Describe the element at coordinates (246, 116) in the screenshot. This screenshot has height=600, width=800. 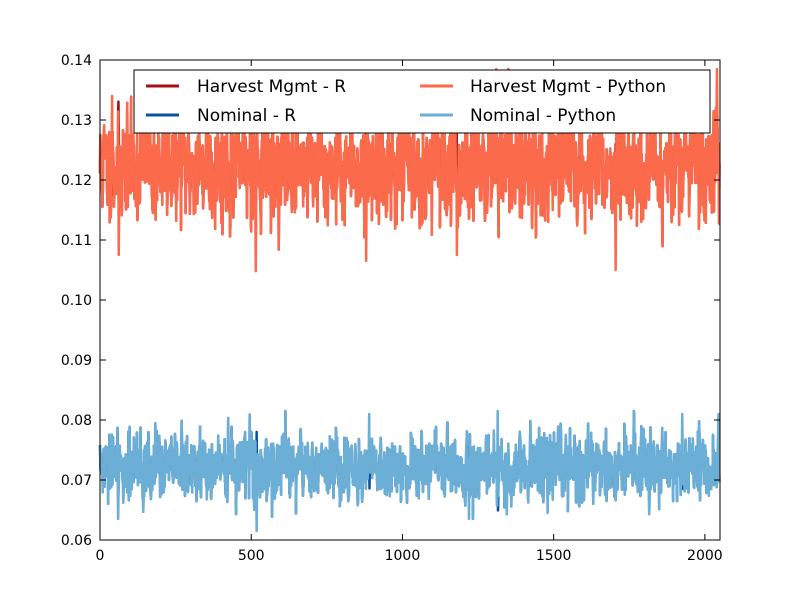
I see `legend-label-nominal-r: Nominal - R` at that location.